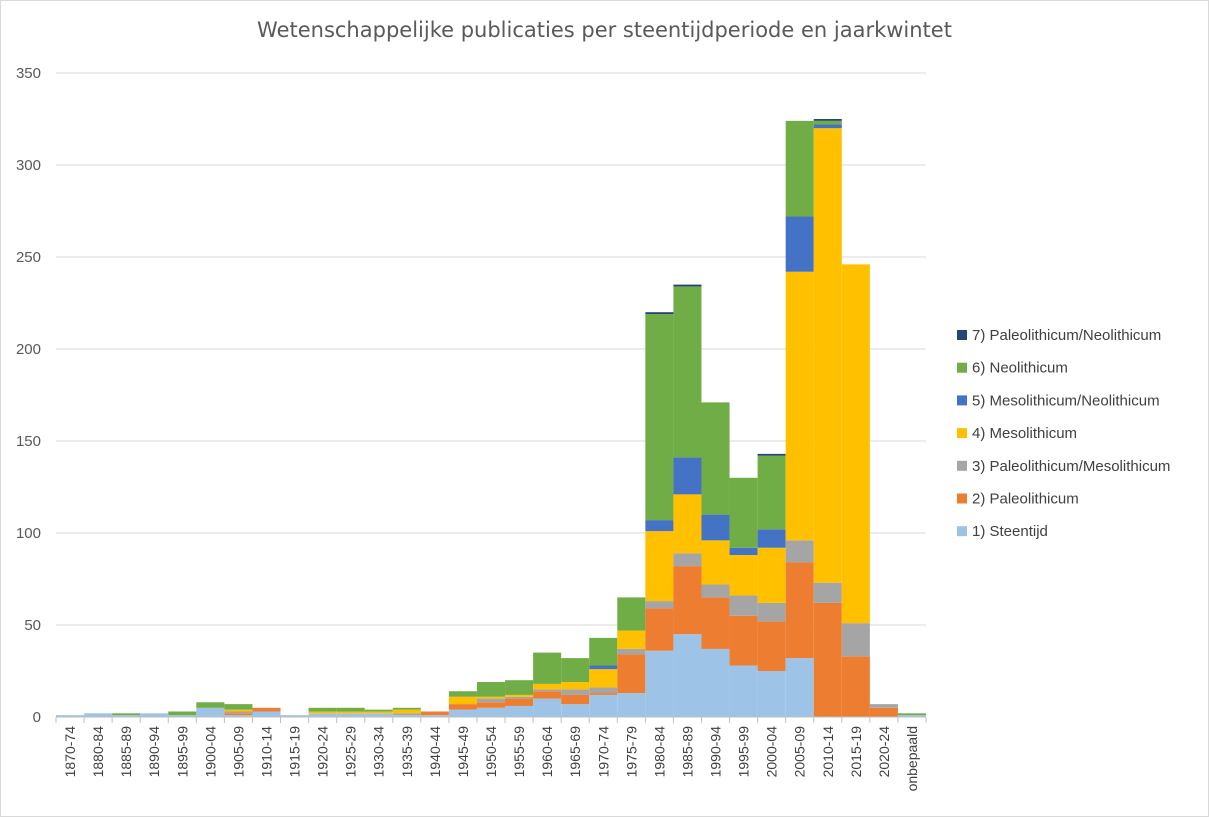  I want to click on x-tick-label: 2010-14, so click(828, 752).